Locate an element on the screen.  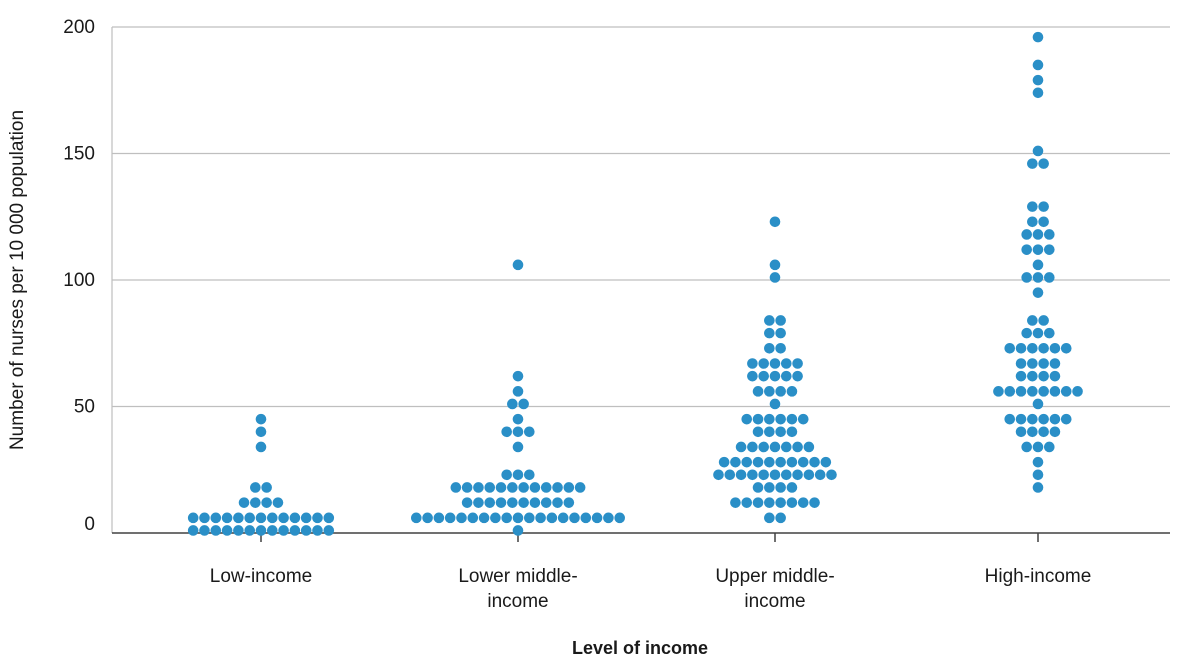
y-axis-ticks: 0 50 100 150 200 is located at coordinates (79, 276).